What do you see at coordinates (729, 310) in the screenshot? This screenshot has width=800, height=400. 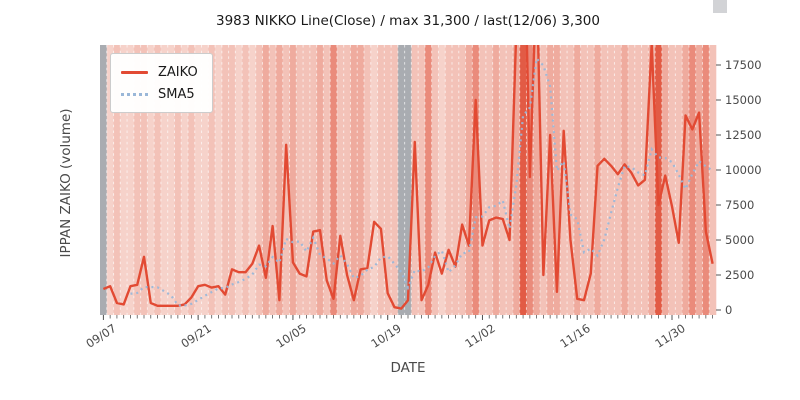 I see `y-tick-label: 0` at bounding box center [729, 310].